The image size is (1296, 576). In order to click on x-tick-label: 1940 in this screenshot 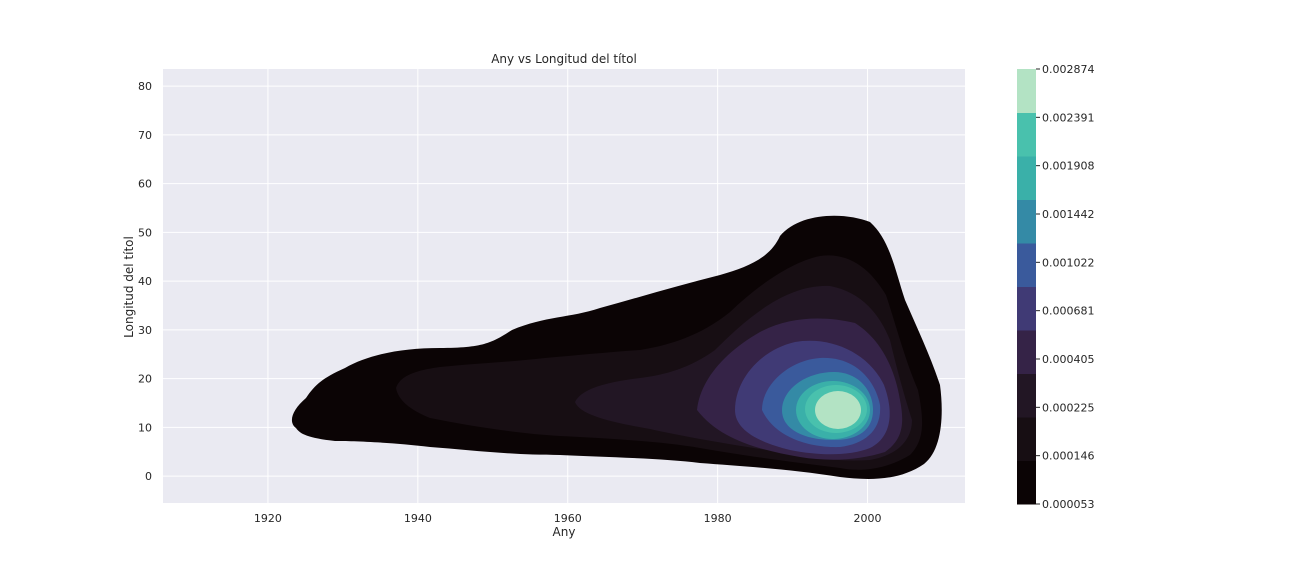, I will do `click(418, 518)`.